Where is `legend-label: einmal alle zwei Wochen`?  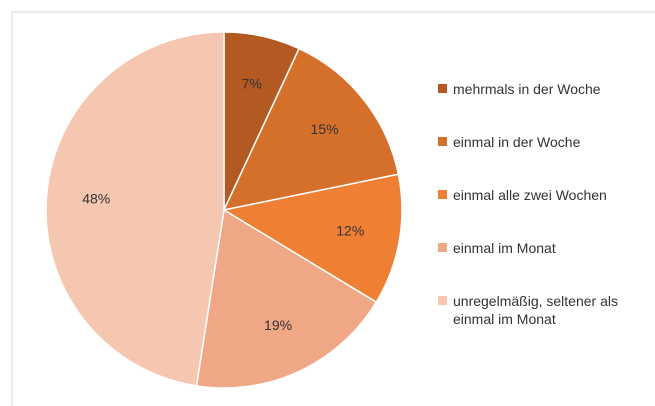 legend-label: einmal alle zwei Wochen is located at coordinates (530, 195).